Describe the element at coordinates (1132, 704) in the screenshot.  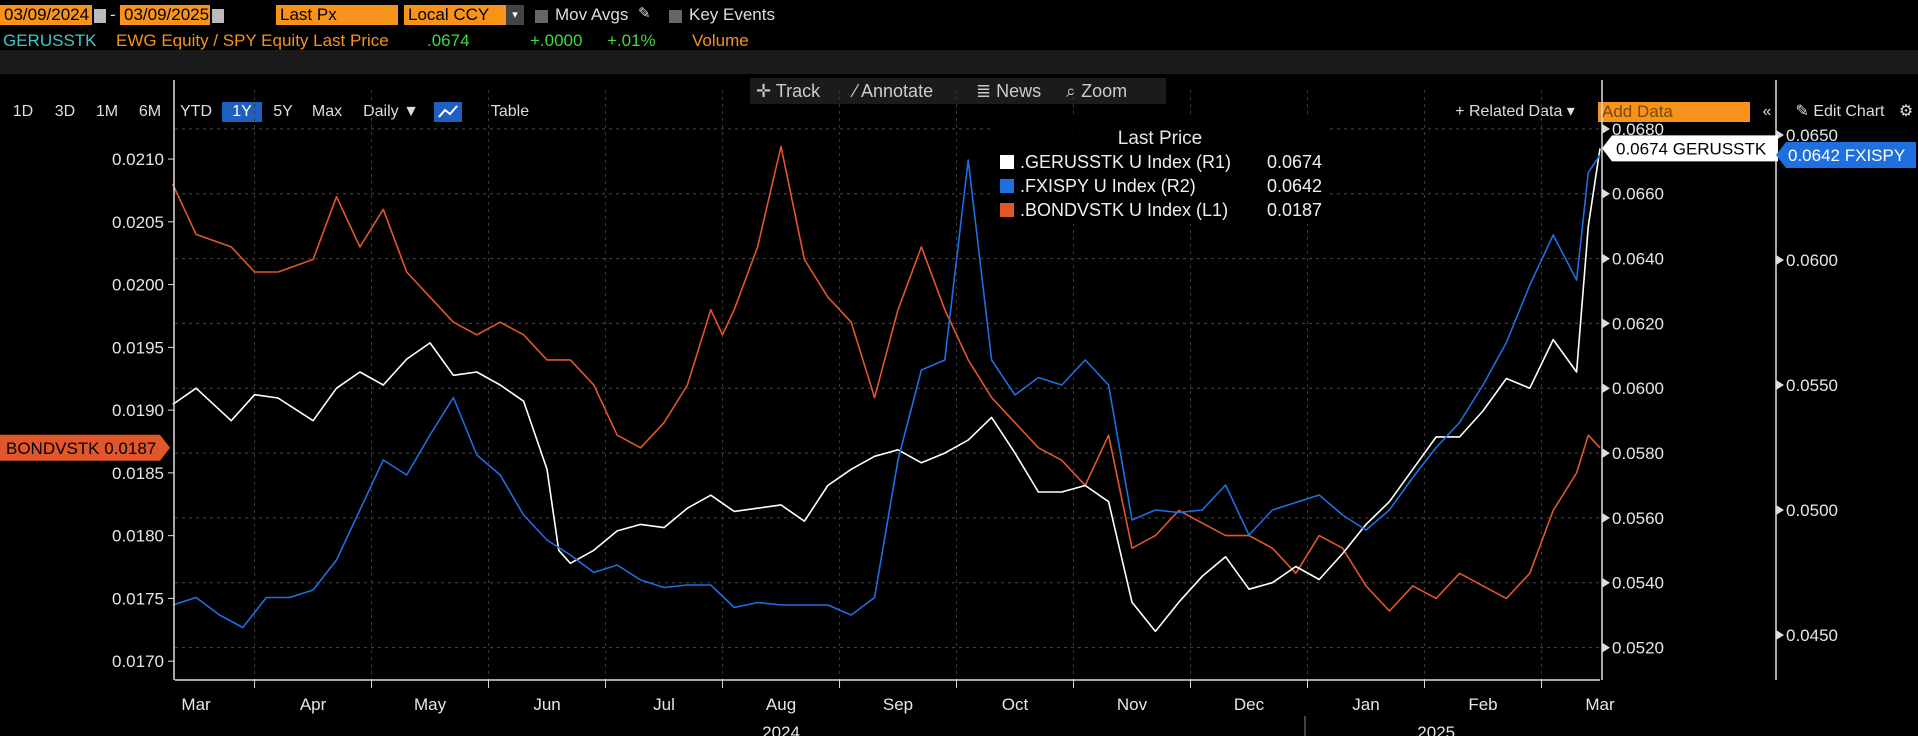
I see `x-tick-label: Nov` at that location.